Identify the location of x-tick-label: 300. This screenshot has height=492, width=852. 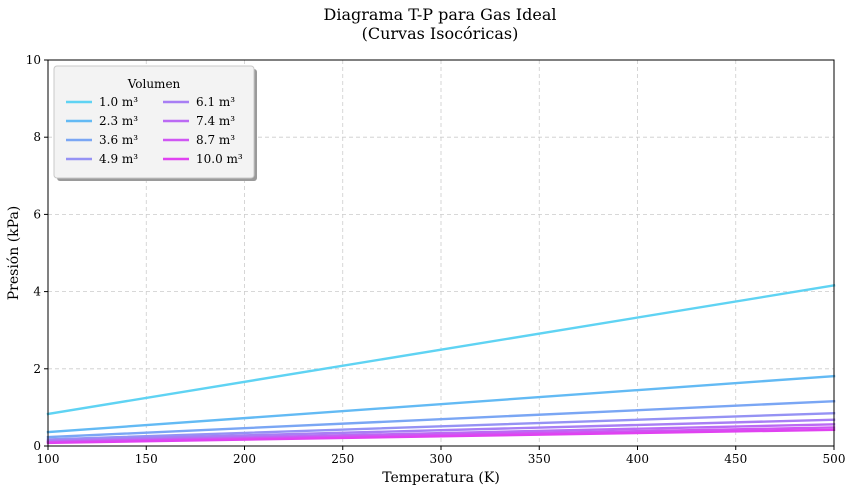
(441, 459).